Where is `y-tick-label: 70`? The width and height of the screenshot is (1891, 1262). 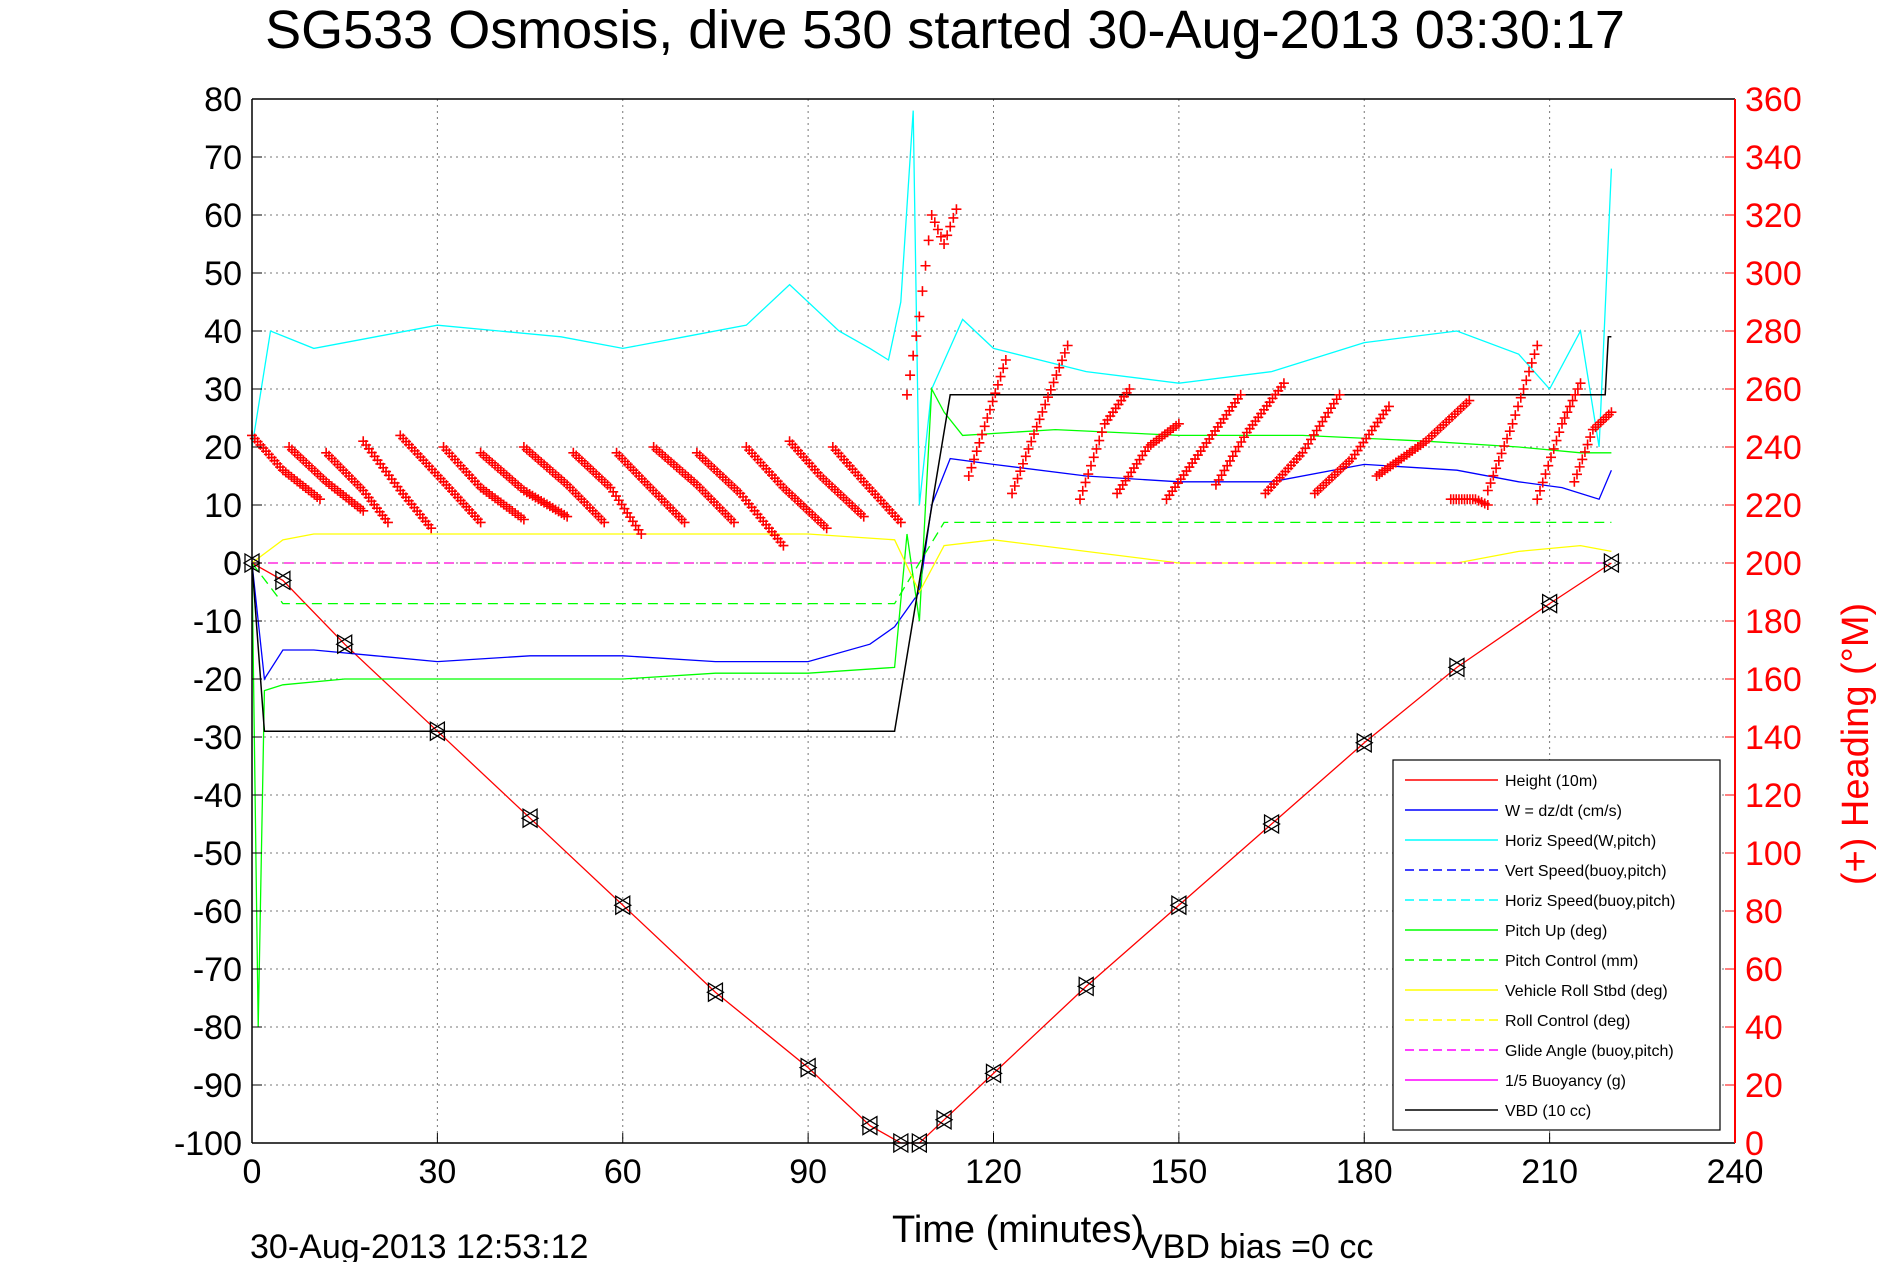 y-tick-label: 70 is located at coordinates (223, 158).